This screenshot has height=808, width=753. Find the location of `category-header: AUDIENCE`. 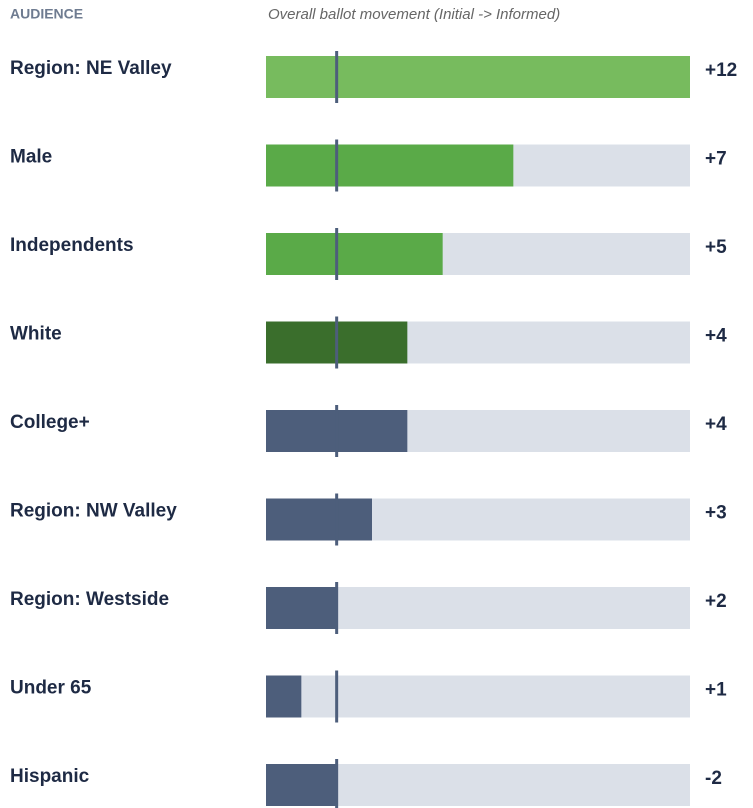

category-header: AUDIENCE is located at coordinates (46, 14).